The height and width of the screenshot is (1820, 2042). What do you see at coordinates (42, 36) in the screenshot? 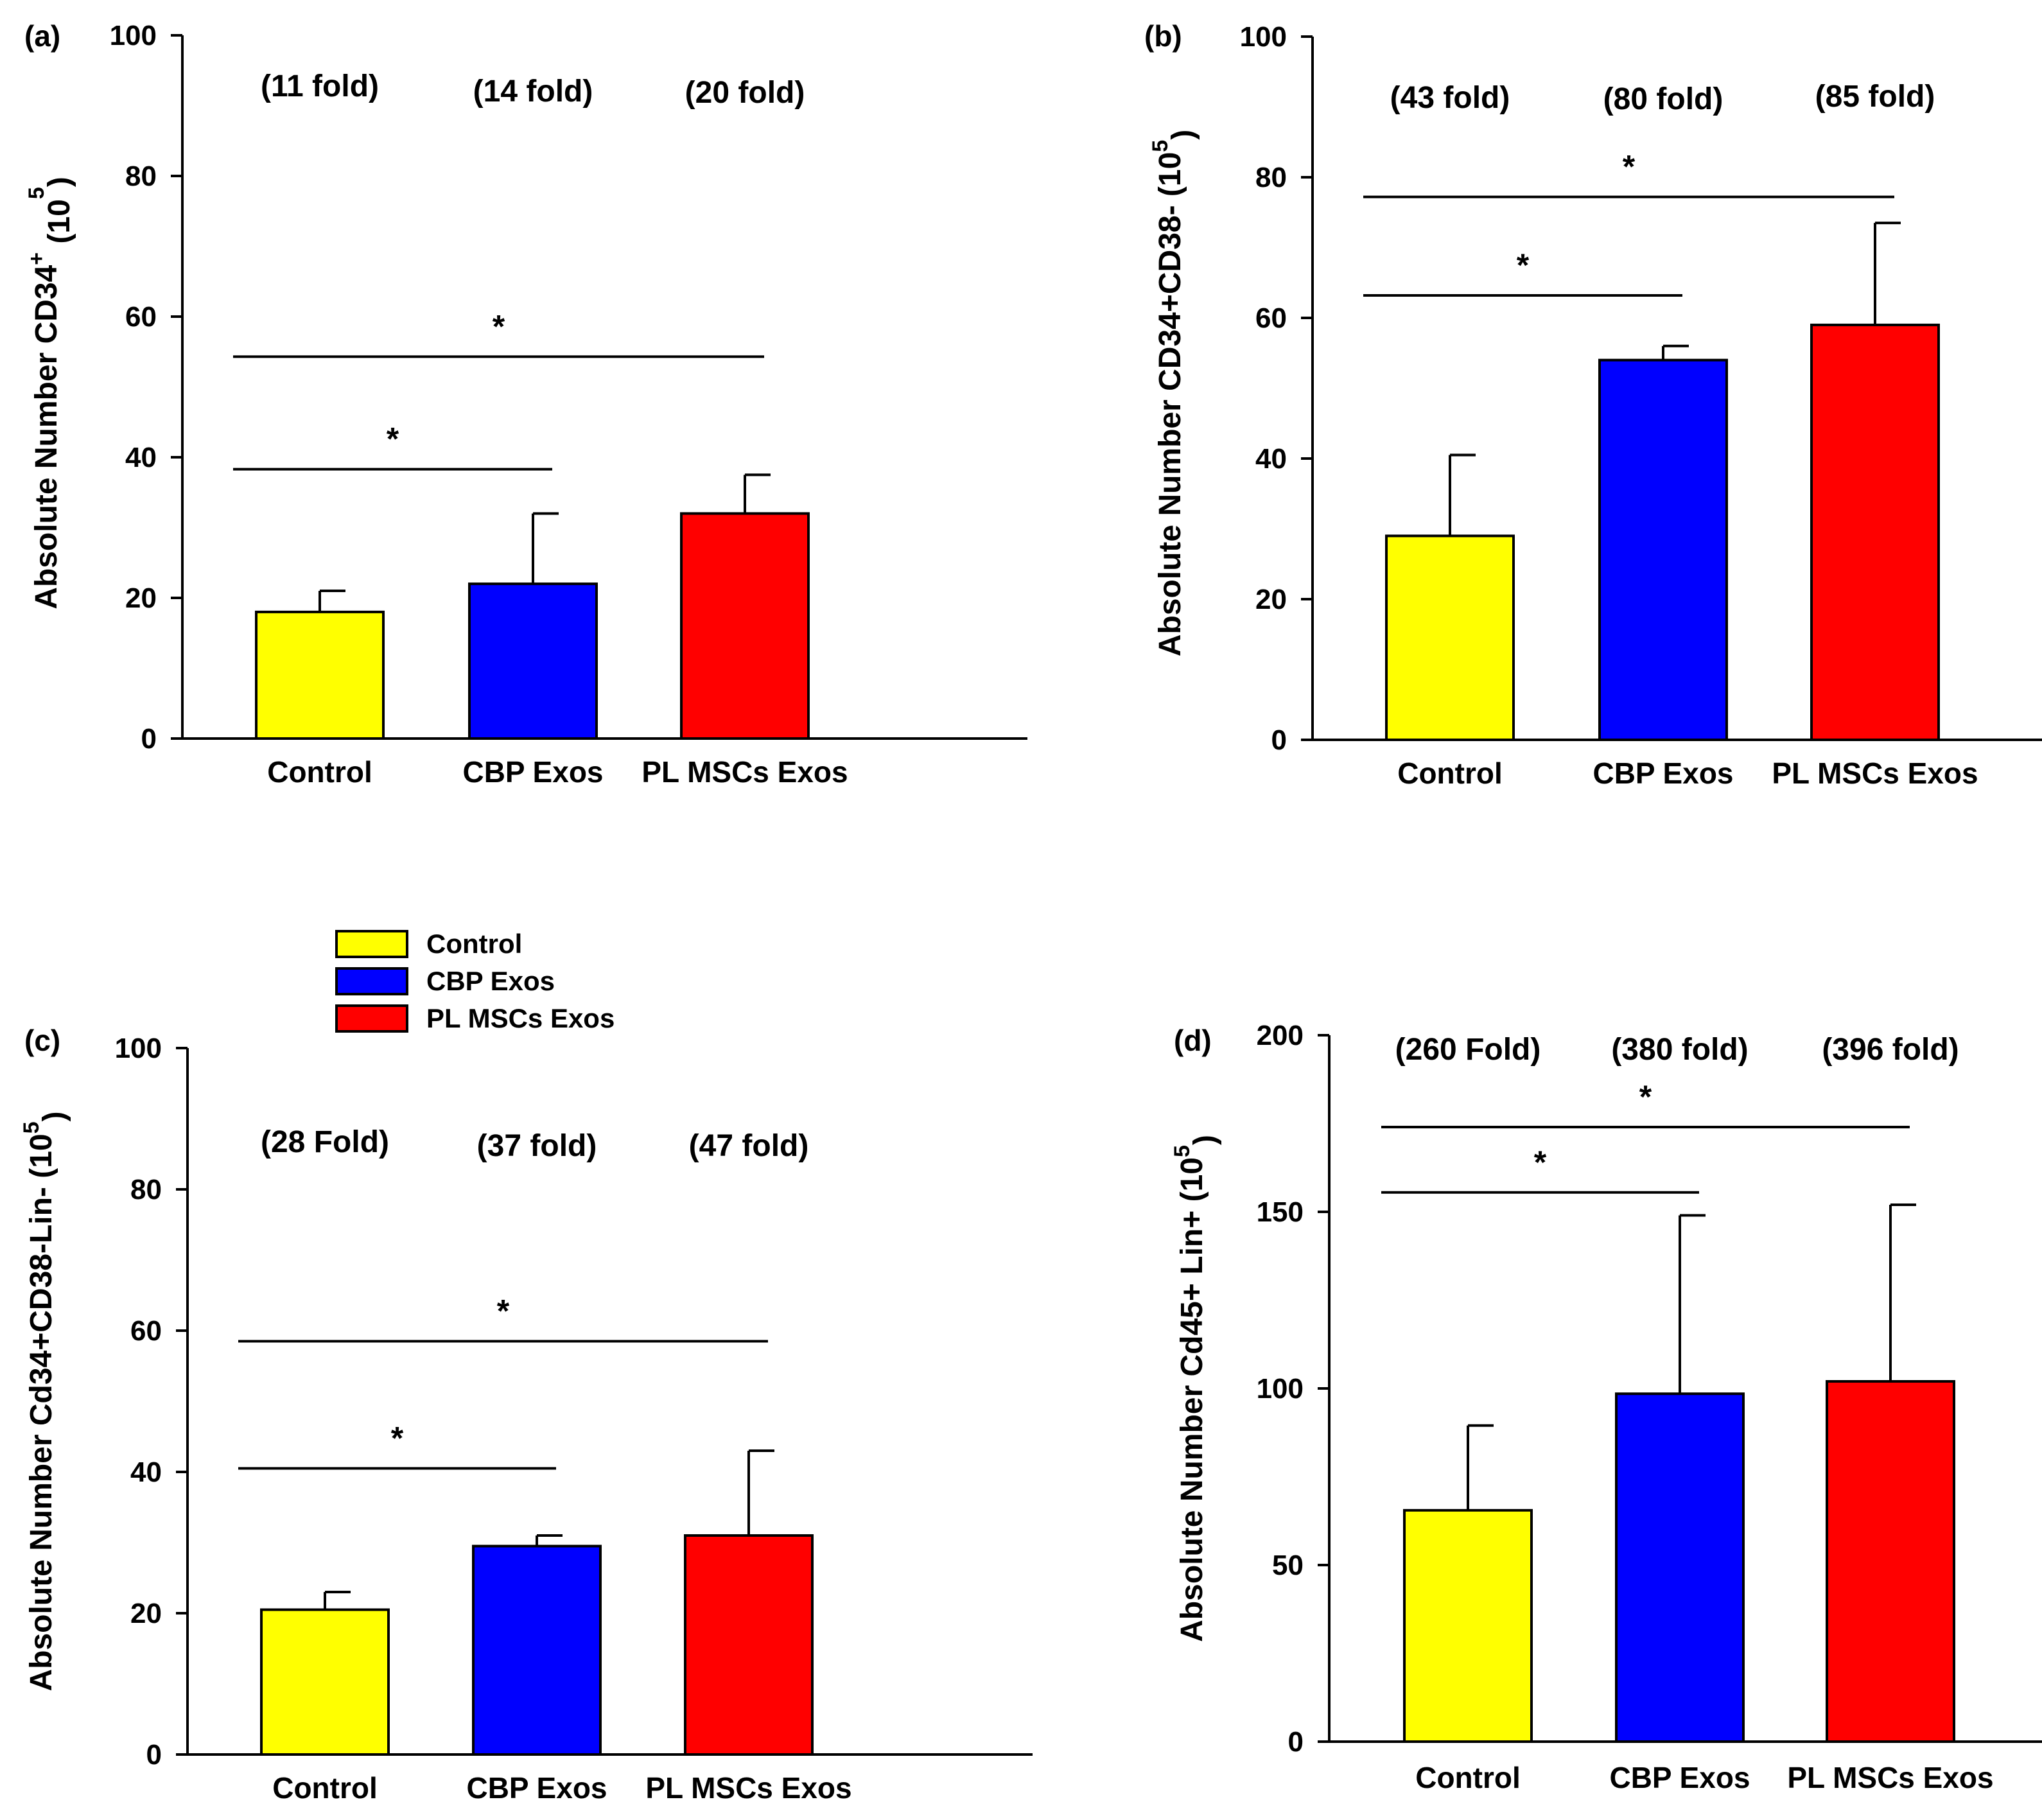
I see `panel-label: (a)` at bounding box center [42, 36].